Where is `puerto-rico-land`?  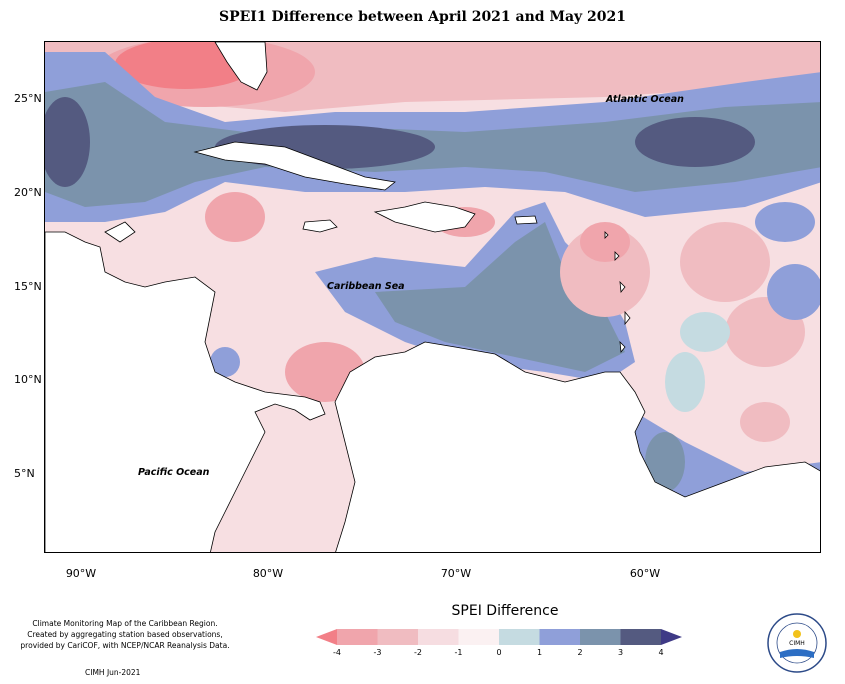 puerto-rico-land is located at coordinates (526, 220).